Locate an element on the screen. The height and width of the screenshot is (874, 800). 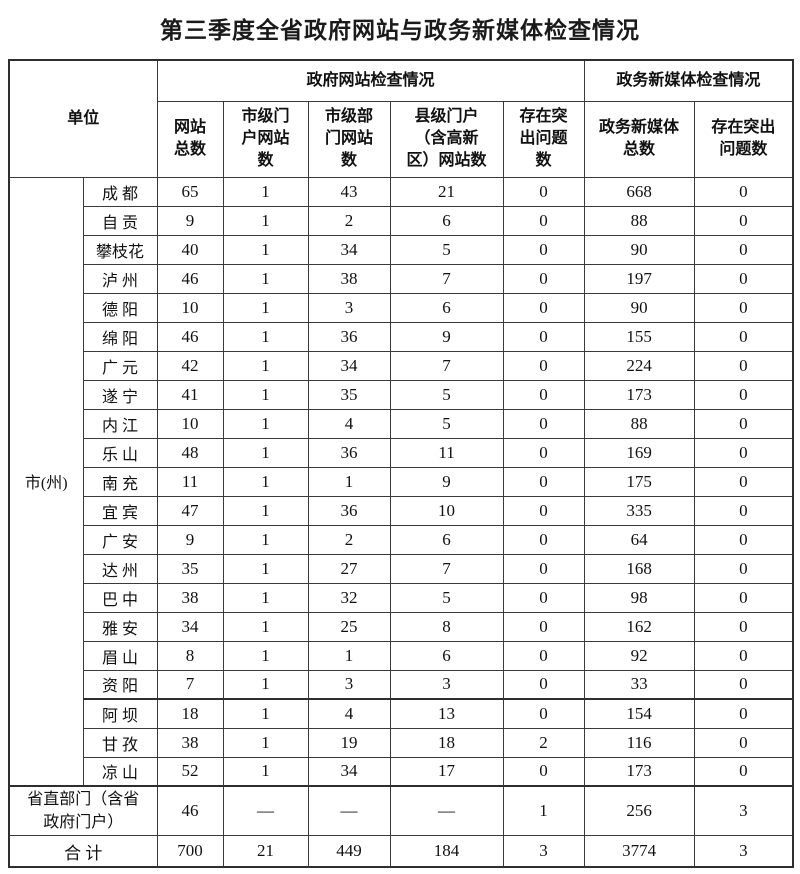
header-unit: 单位 is located at coordinates (83, 118).